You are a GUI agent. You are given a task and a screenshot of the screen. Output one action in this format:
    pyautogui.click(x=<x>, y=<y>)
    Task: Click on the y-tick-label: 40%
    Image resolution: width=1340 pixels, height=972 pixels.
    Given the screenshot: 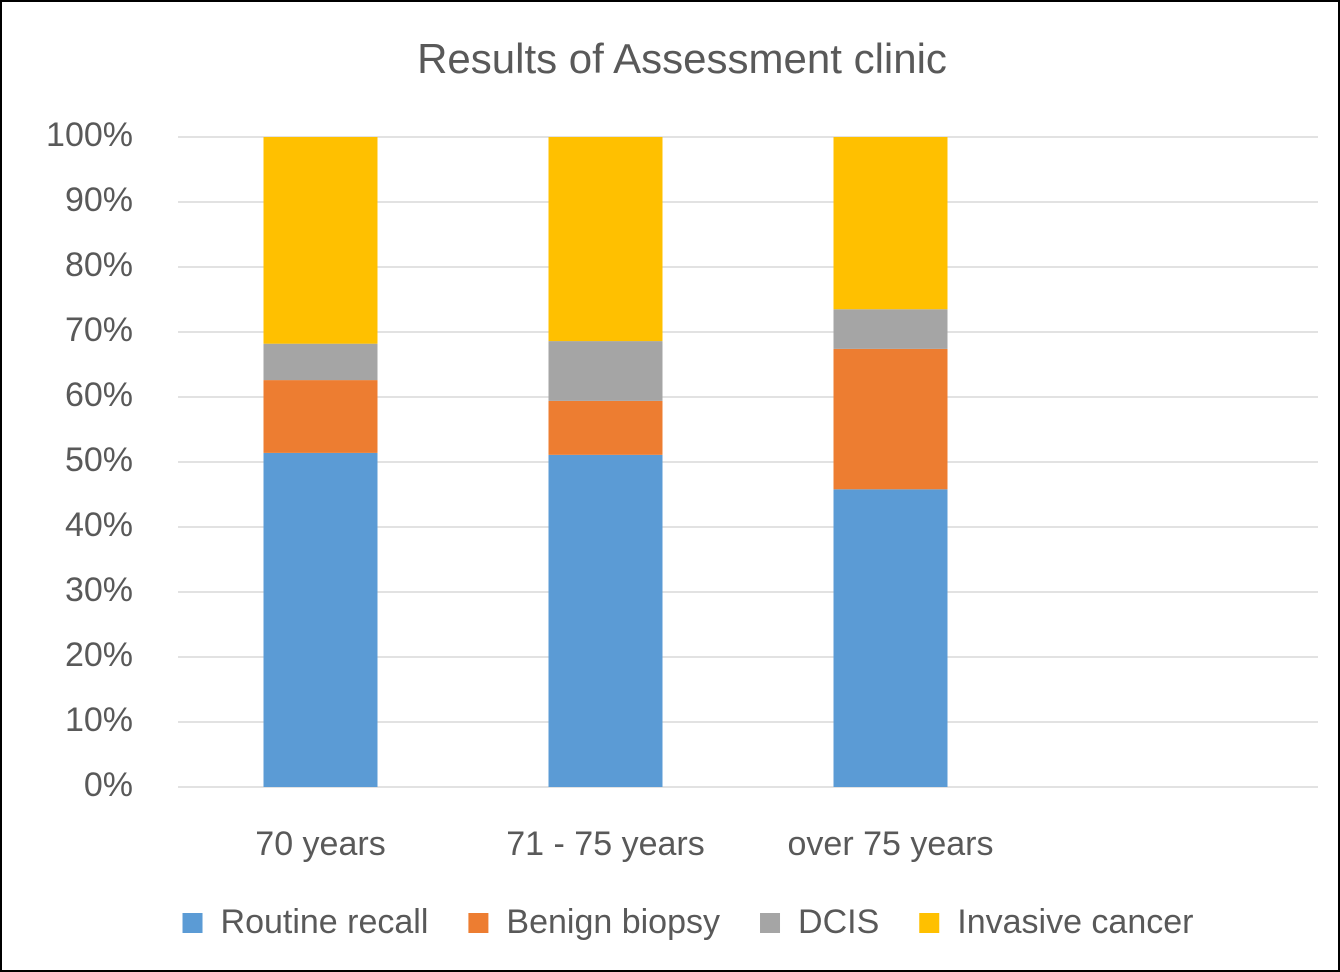 What is the action you would take?
    pyautogui.click(x=99, y=525)
    